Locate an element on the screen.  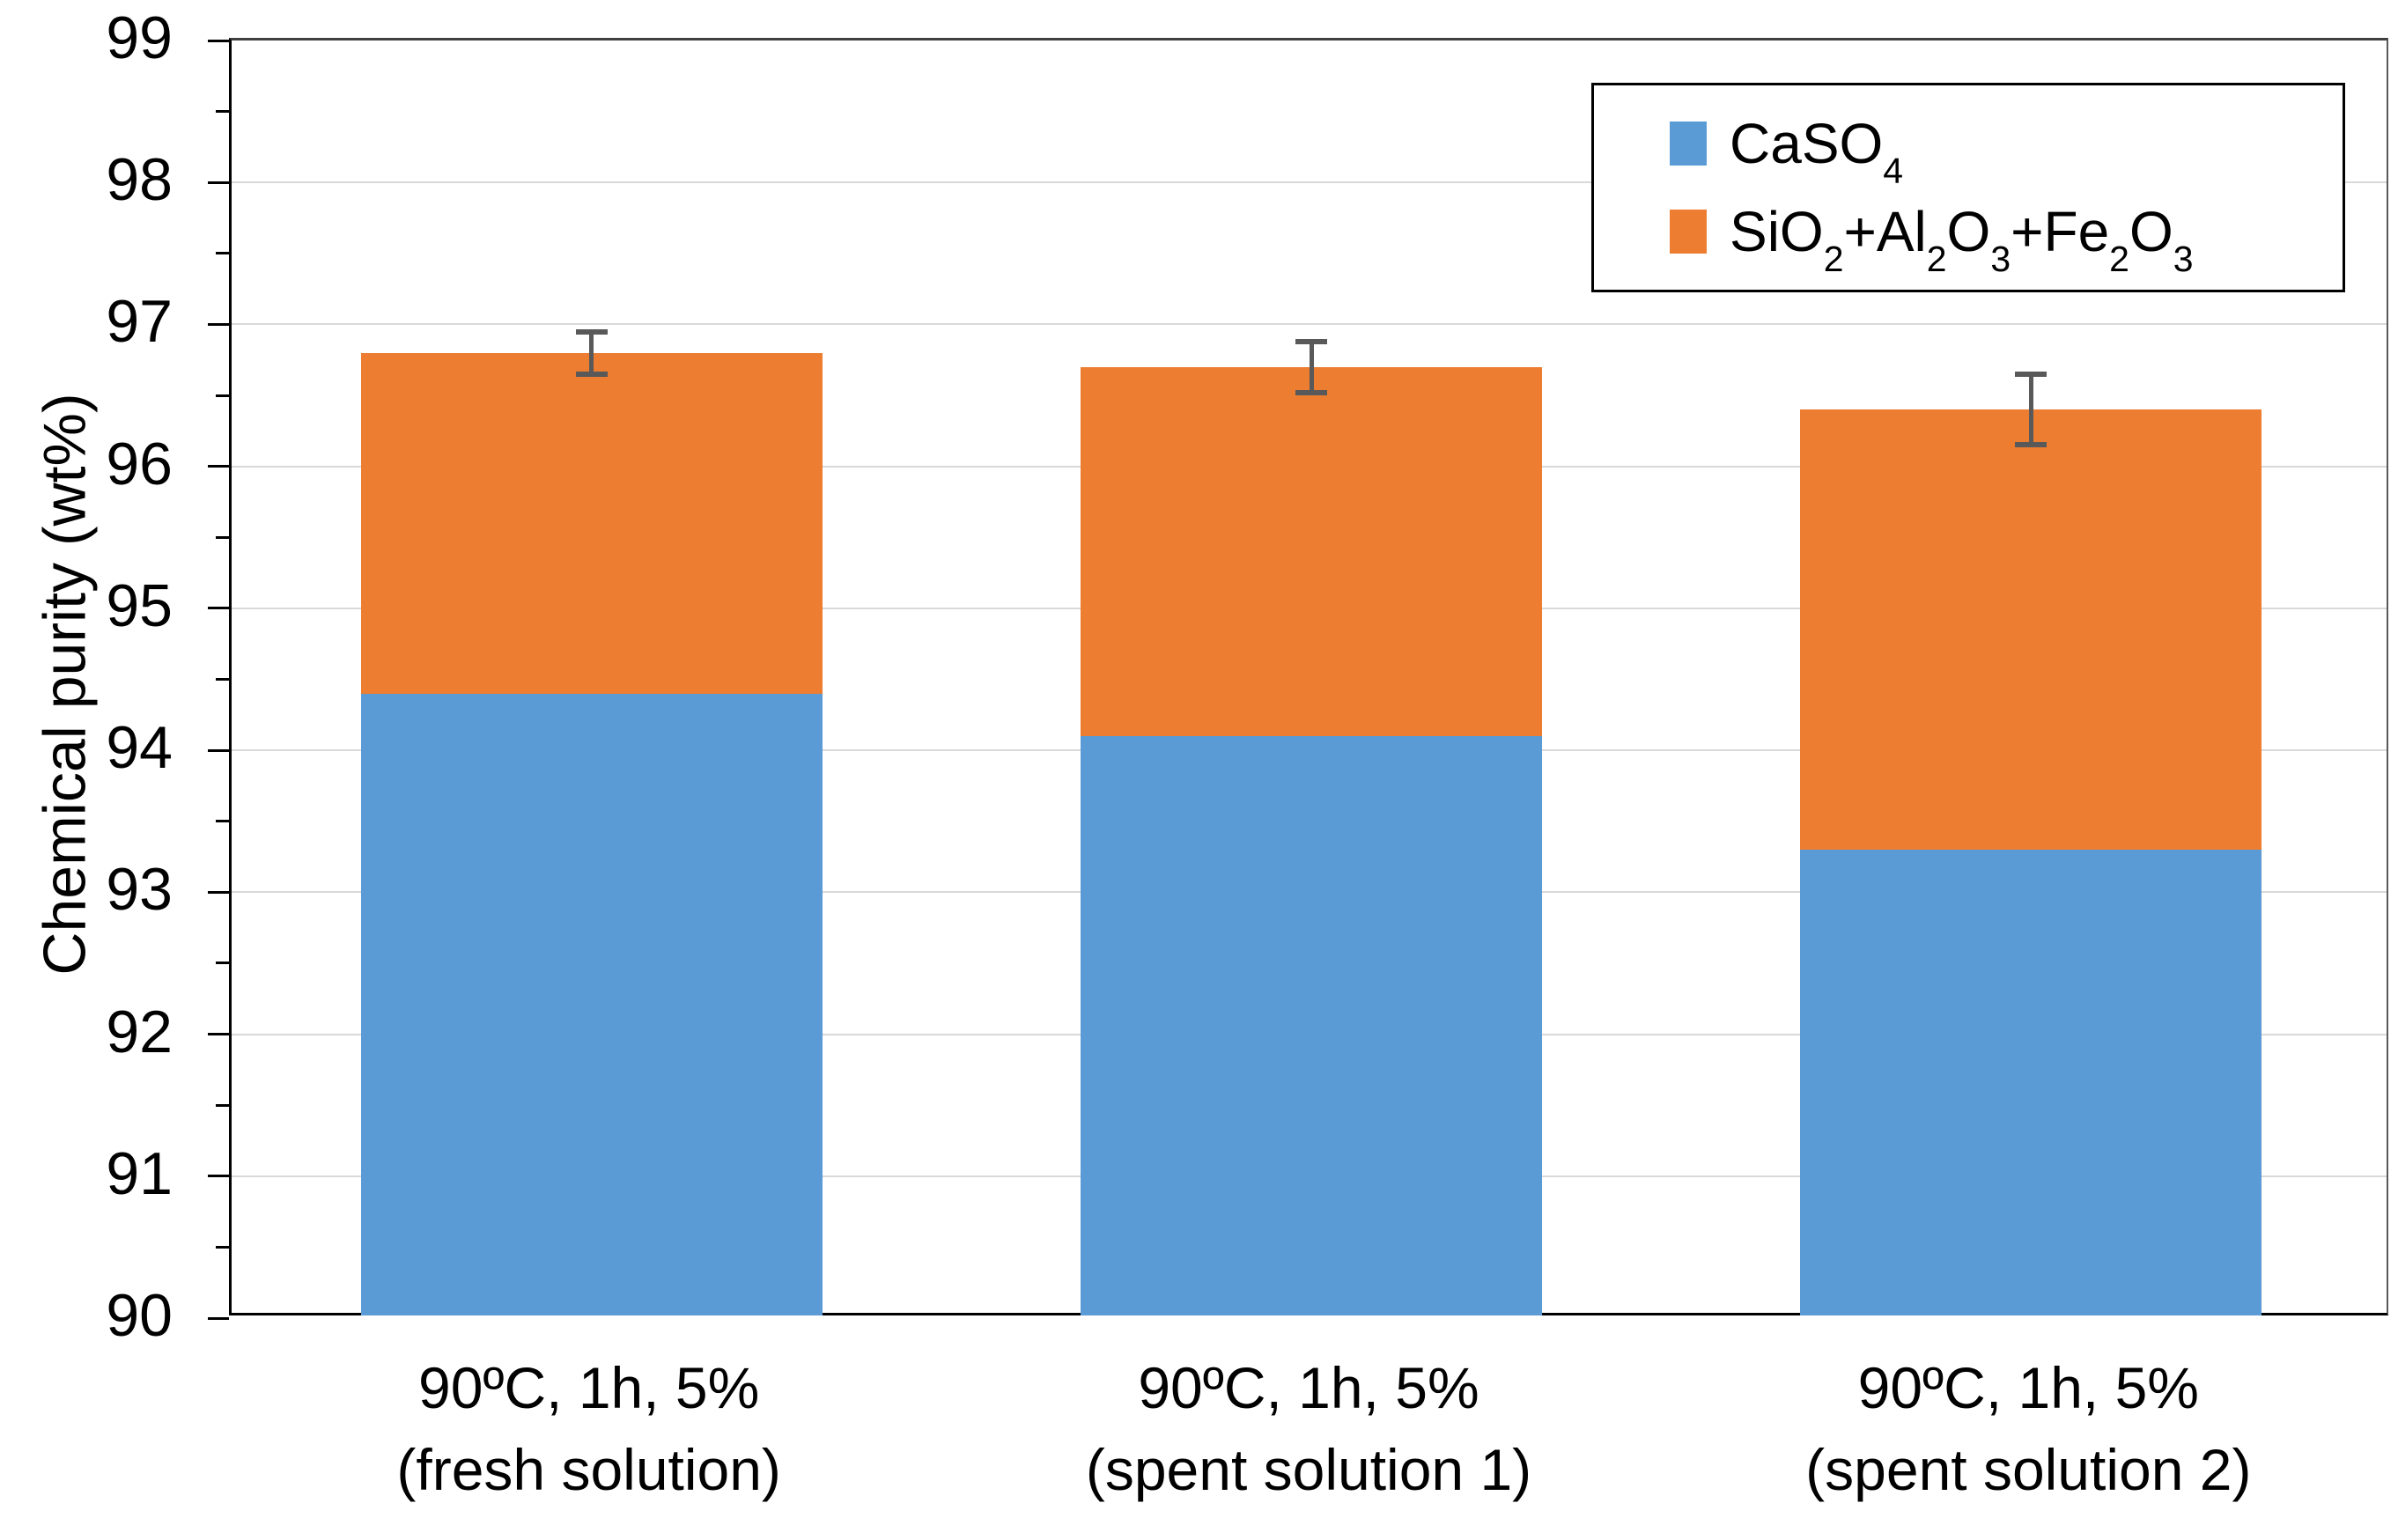
legend-series-label: SiO2+Al2O3+Fe2O3 is located at coordinates (1962, 239).